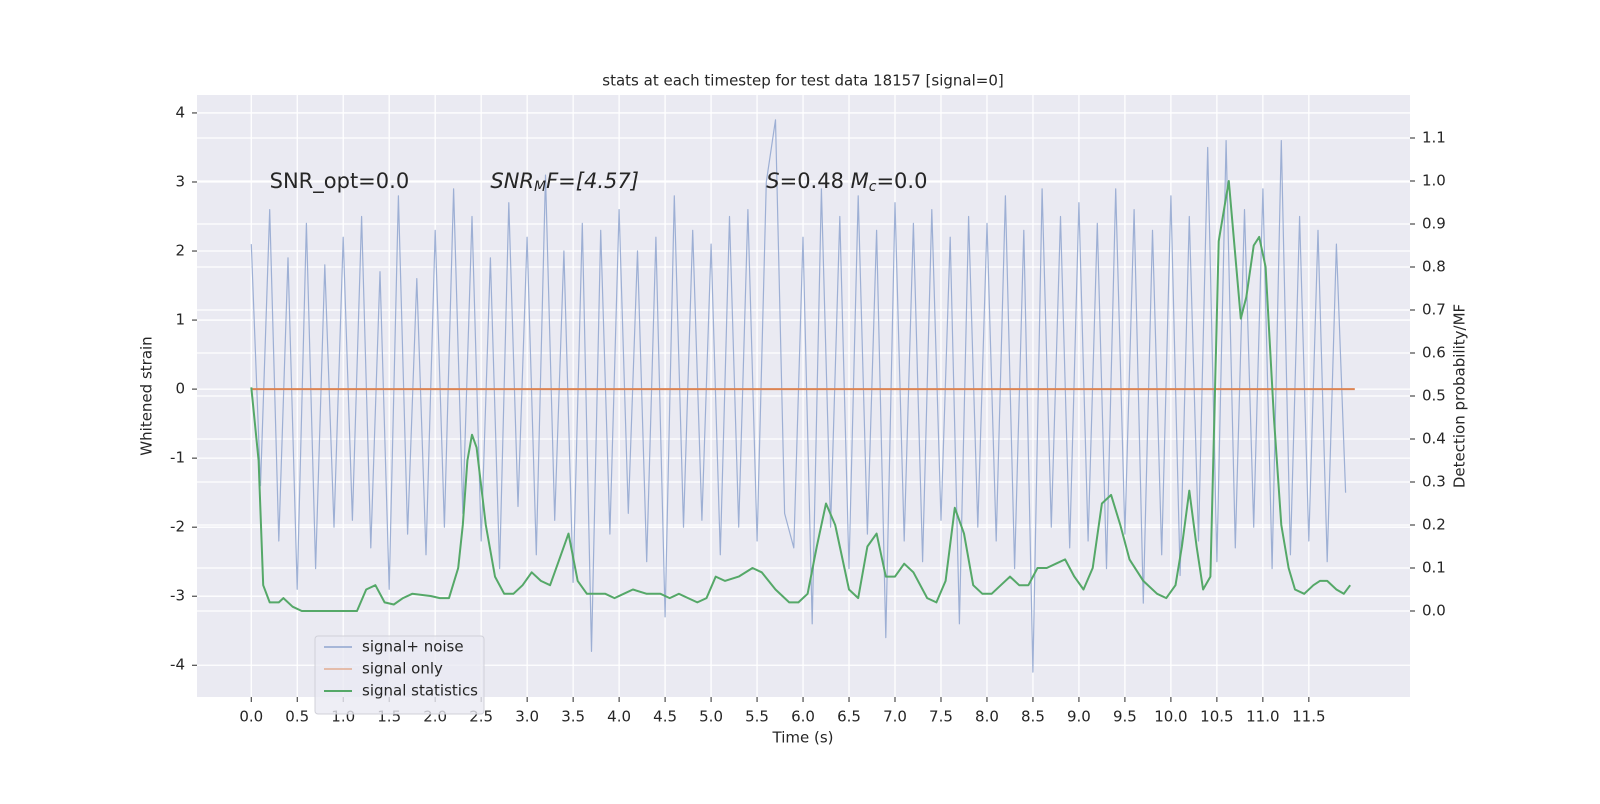 The width and height of the screenshot is (1600, 804). Describe the element at coordinates (803, 717) in the screenshot. I see `x-tick-label: 6.0` at that location.